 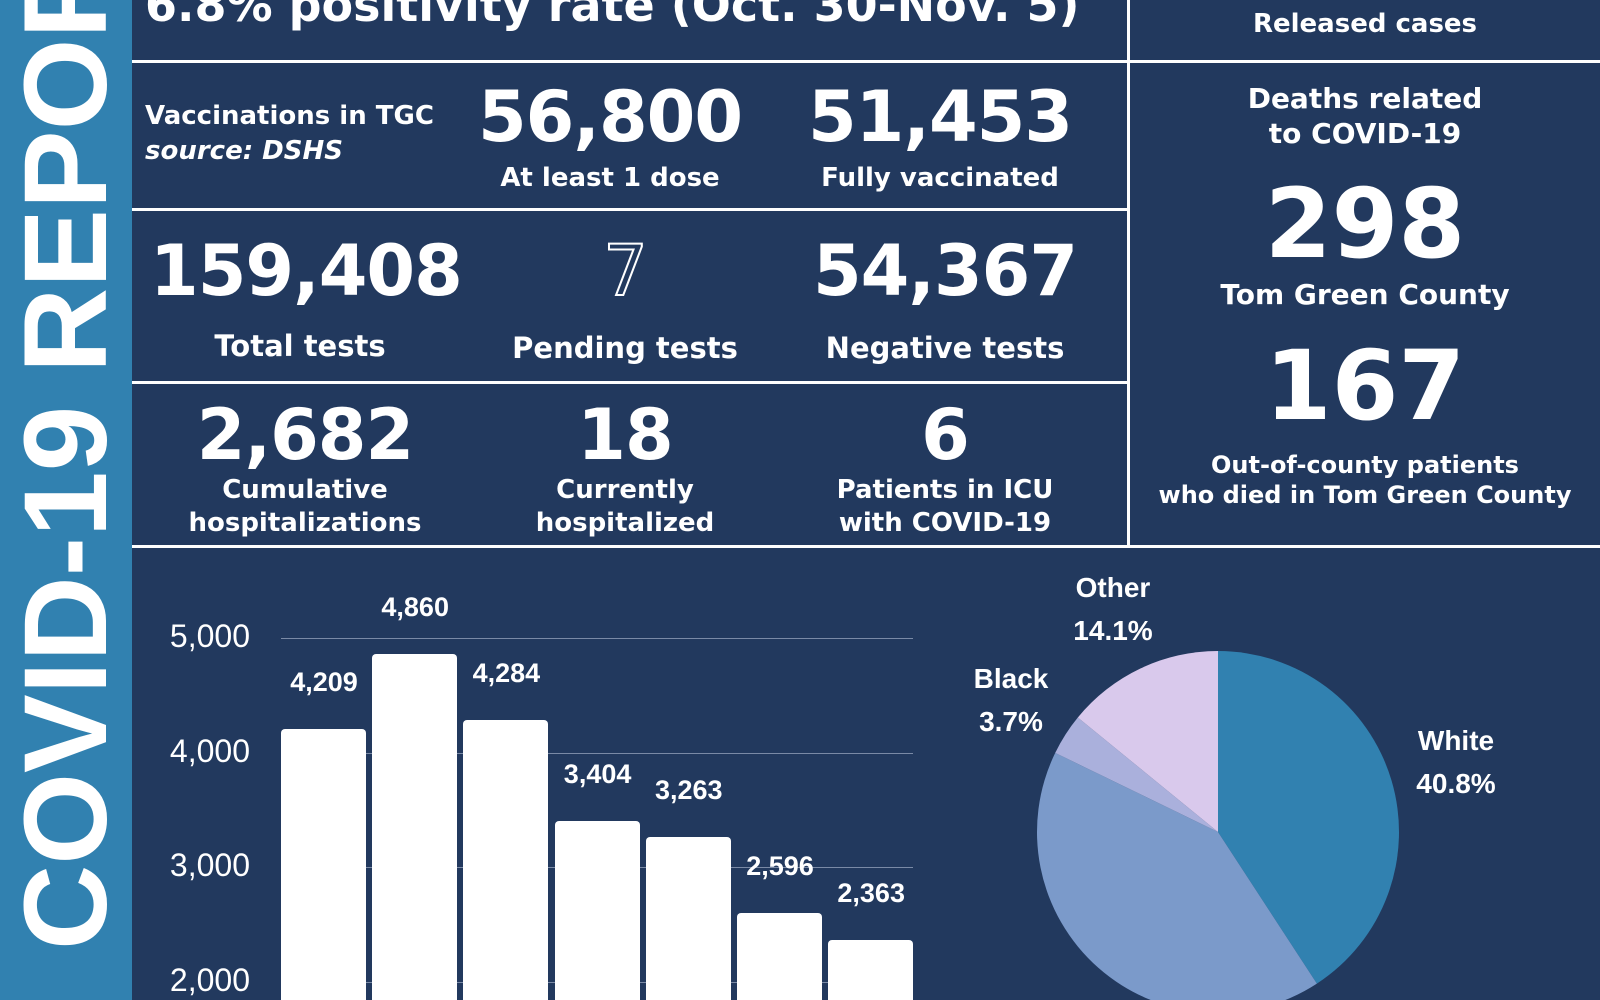 I want to click on current-hosp-label: Currently, so click(x=625, y=490).